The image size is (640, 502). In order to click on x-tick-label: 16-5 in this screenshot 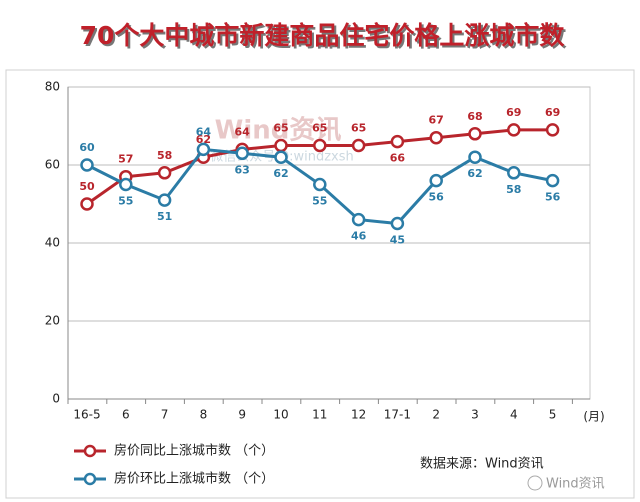, I will do `click(86, 415)`.